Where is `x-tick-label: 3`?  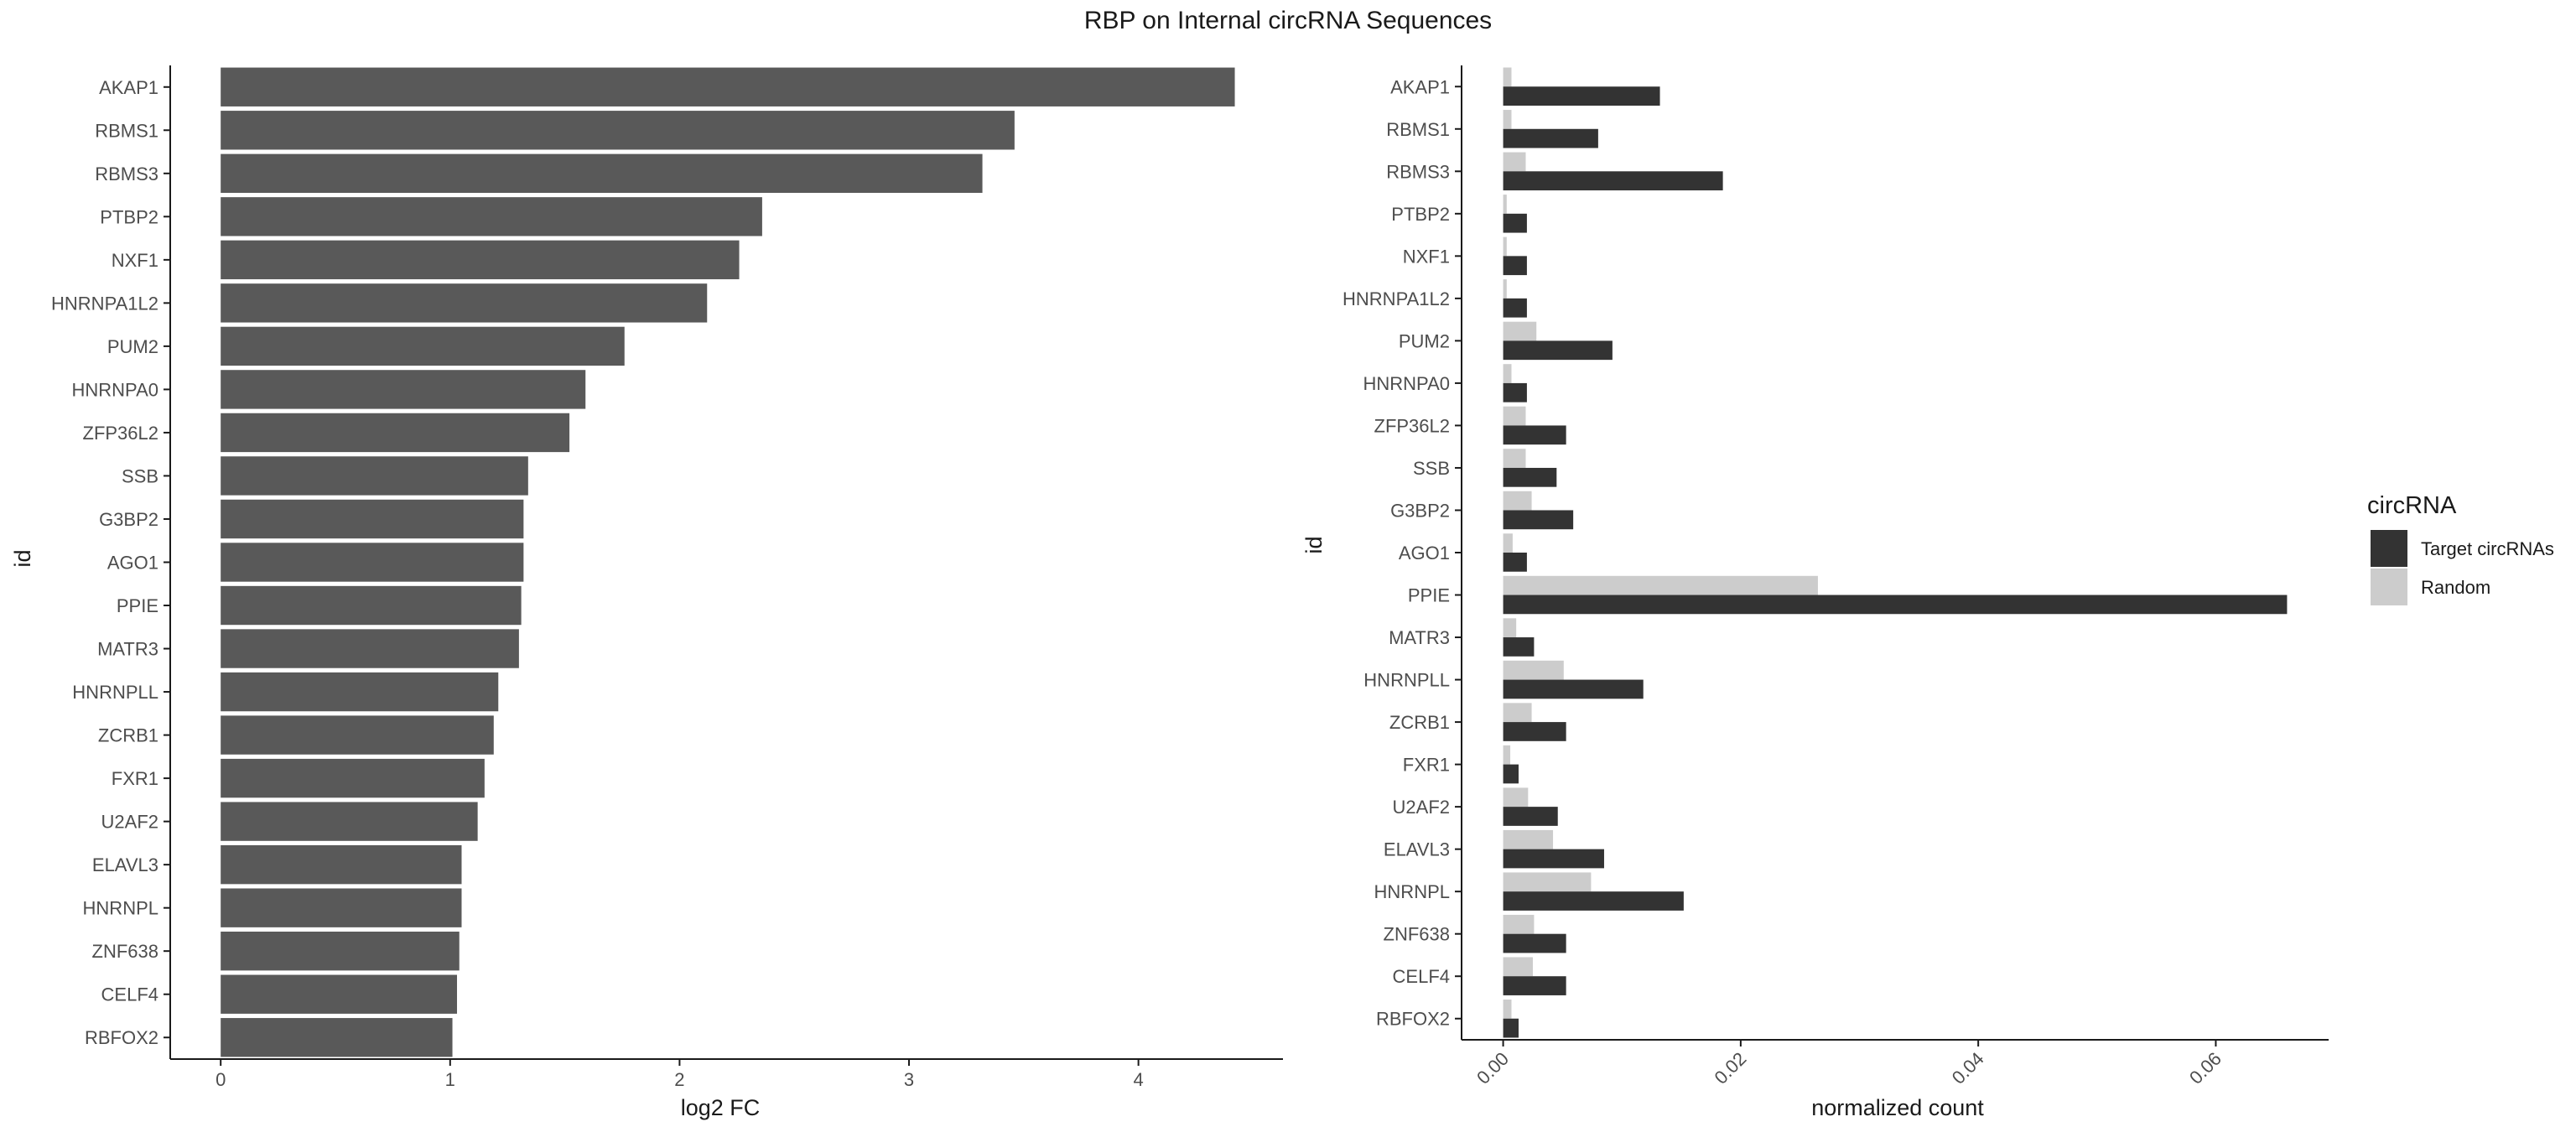 x-tick-label: 3 is located at coordinates (909, 1079).